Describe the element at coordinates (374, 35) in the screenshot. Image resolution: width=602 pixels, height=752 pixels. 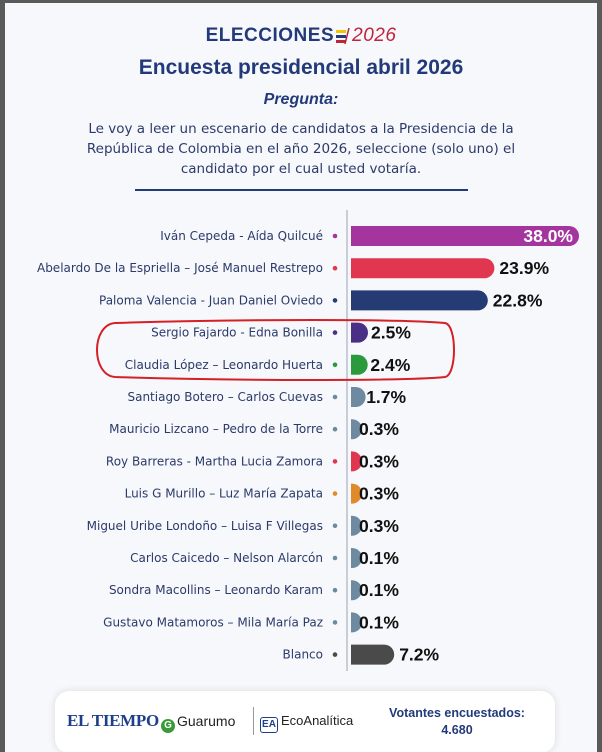
I see `logo-year: 2026` at that location.